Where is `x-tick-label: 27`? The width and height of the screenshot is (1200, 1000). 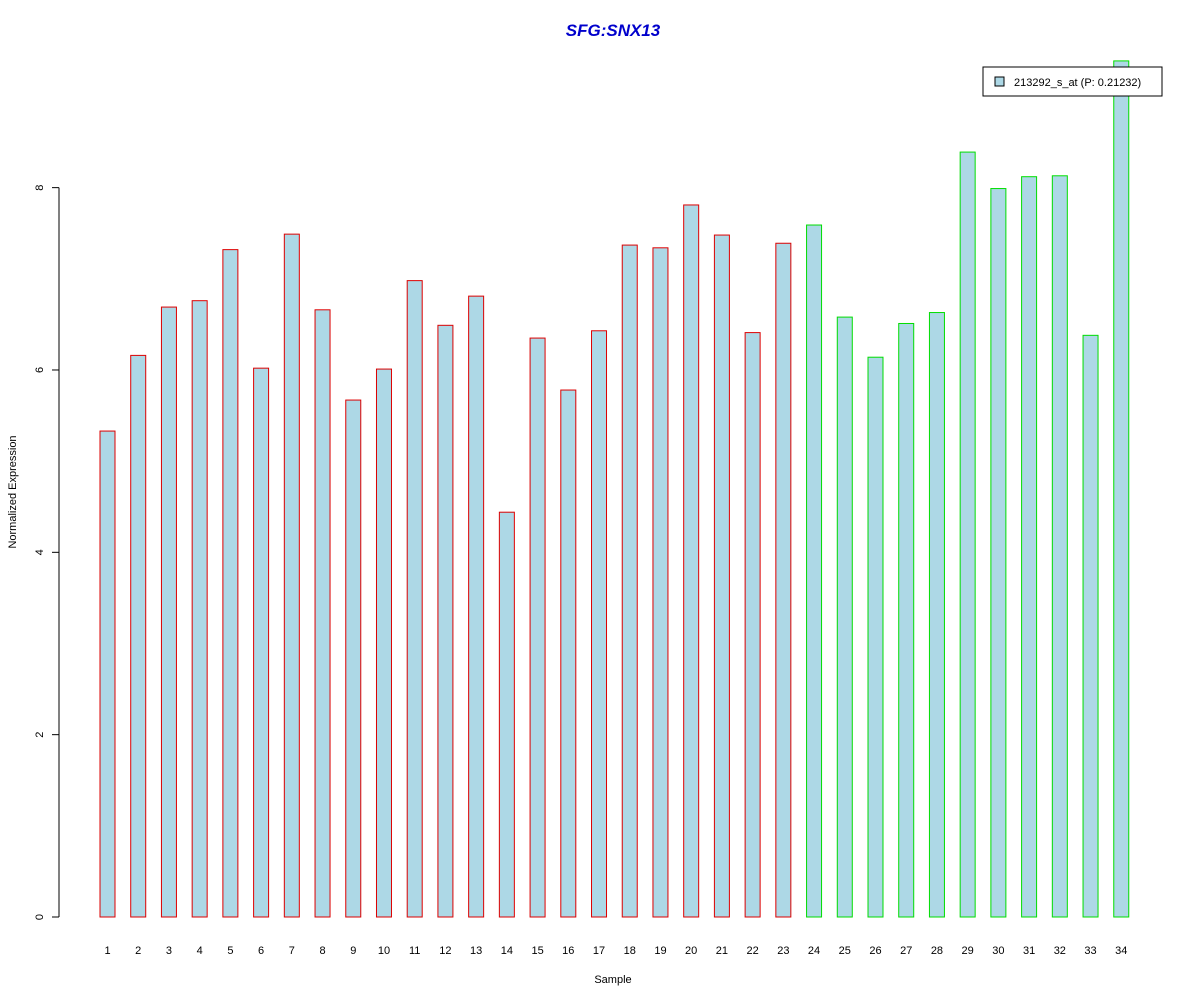
x-tick-label: 27 is located at coordinates (906, 951).